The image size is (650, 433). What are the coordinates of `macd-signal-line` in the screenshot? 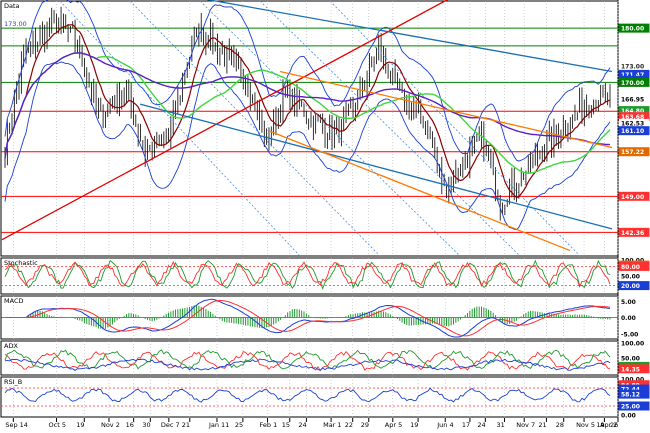 It's located at (308, 318).